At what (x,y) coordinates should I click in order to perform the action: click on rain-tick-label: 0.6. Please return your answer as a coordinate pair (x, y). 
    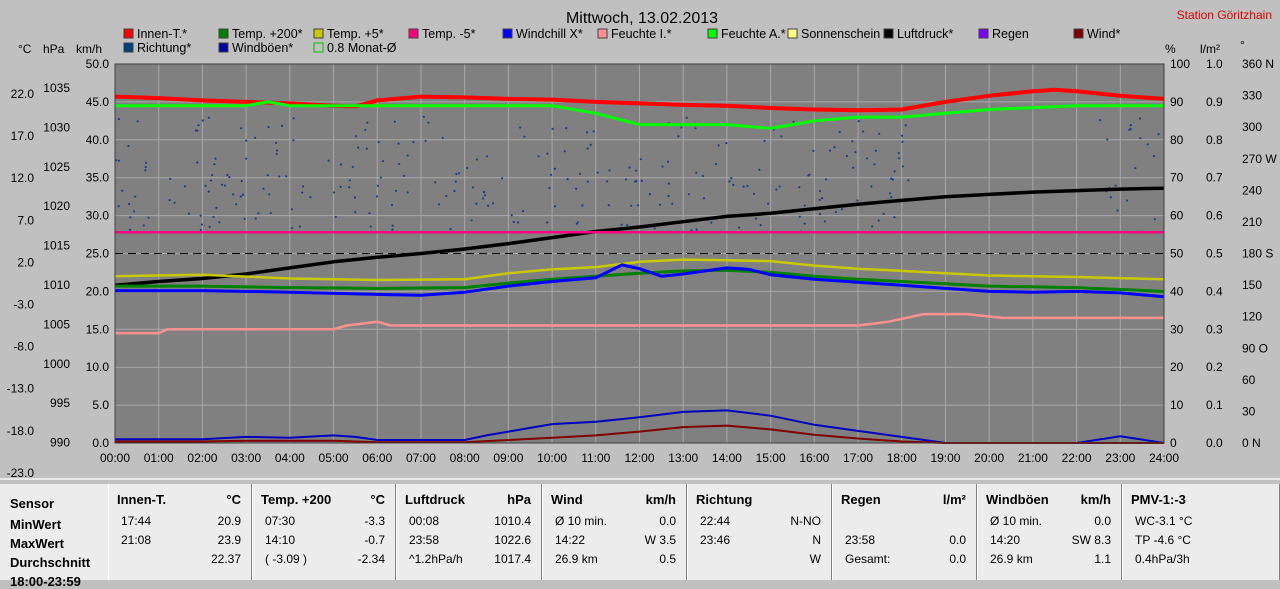
    Looking at the image, I should click on (1214, 216).